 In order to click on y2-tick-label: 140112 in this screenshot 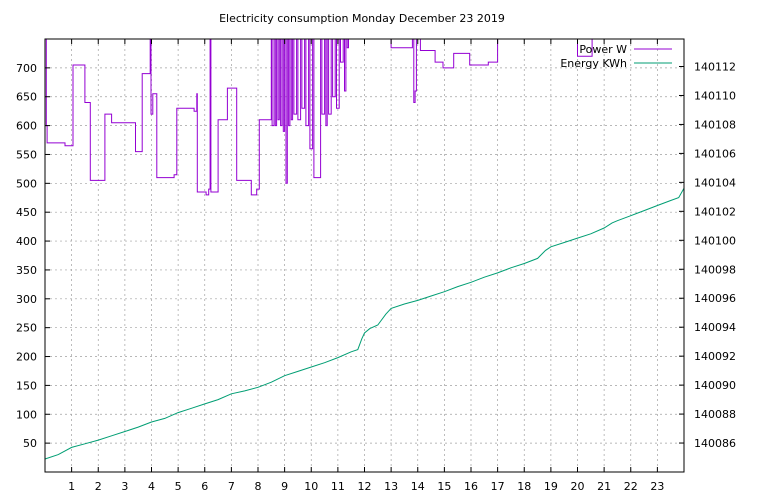, I will do `click(715, 67)`.